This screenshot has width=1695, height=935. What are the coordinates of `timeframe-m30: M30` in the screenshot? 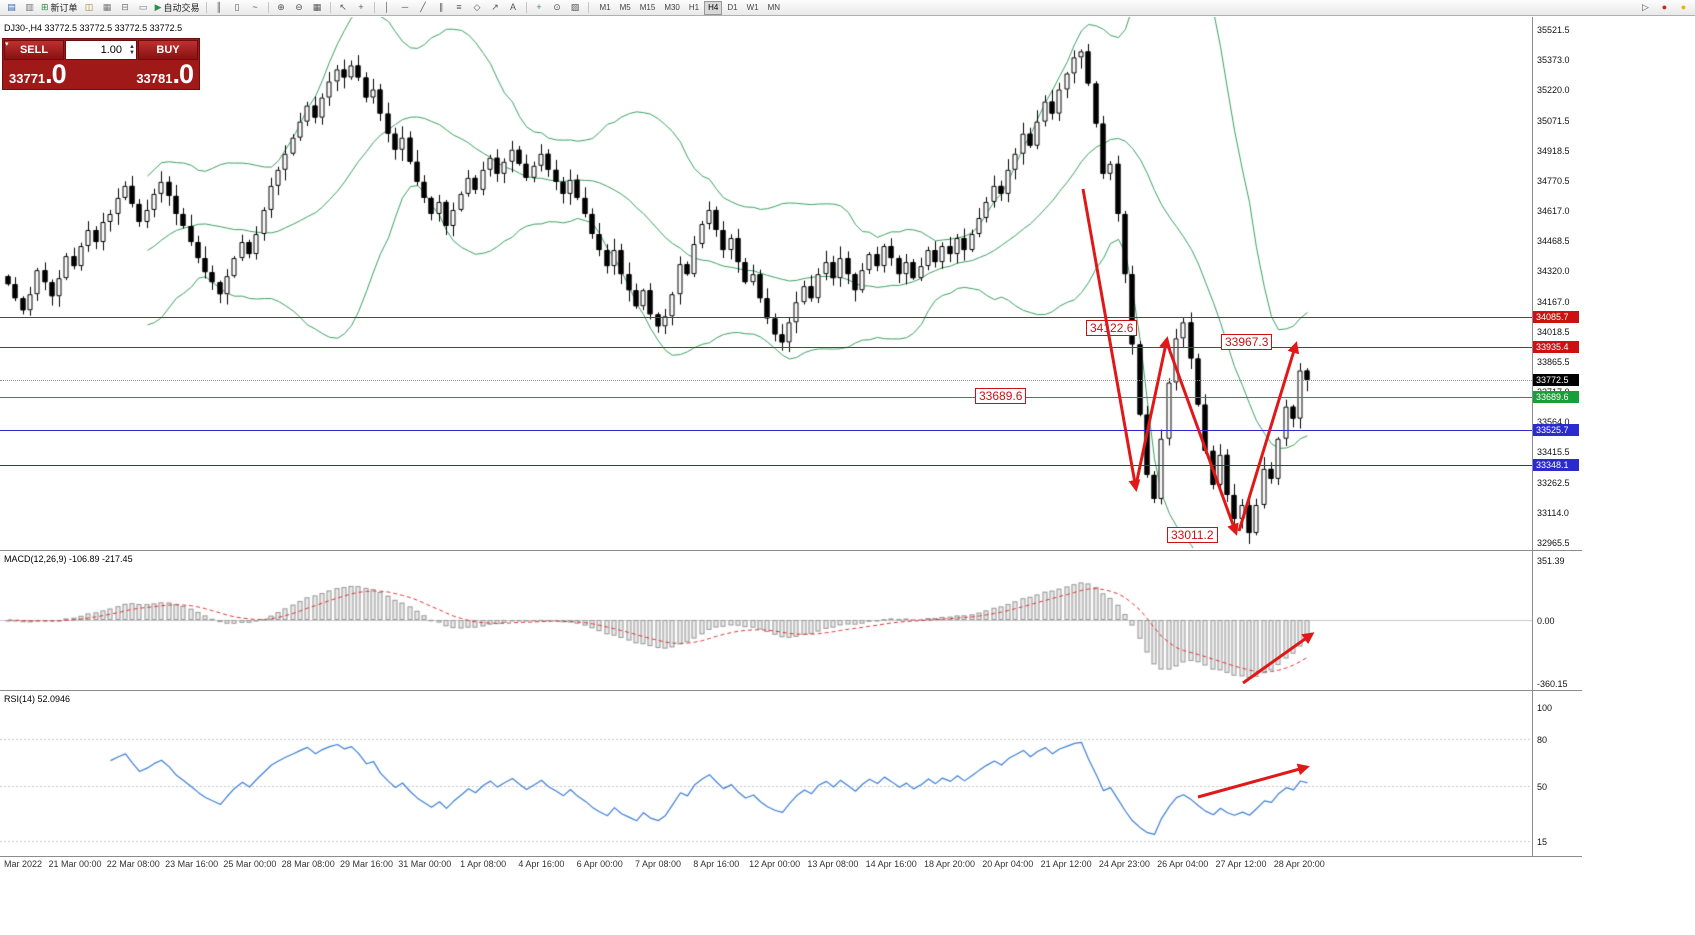 It's located at (672, 7).